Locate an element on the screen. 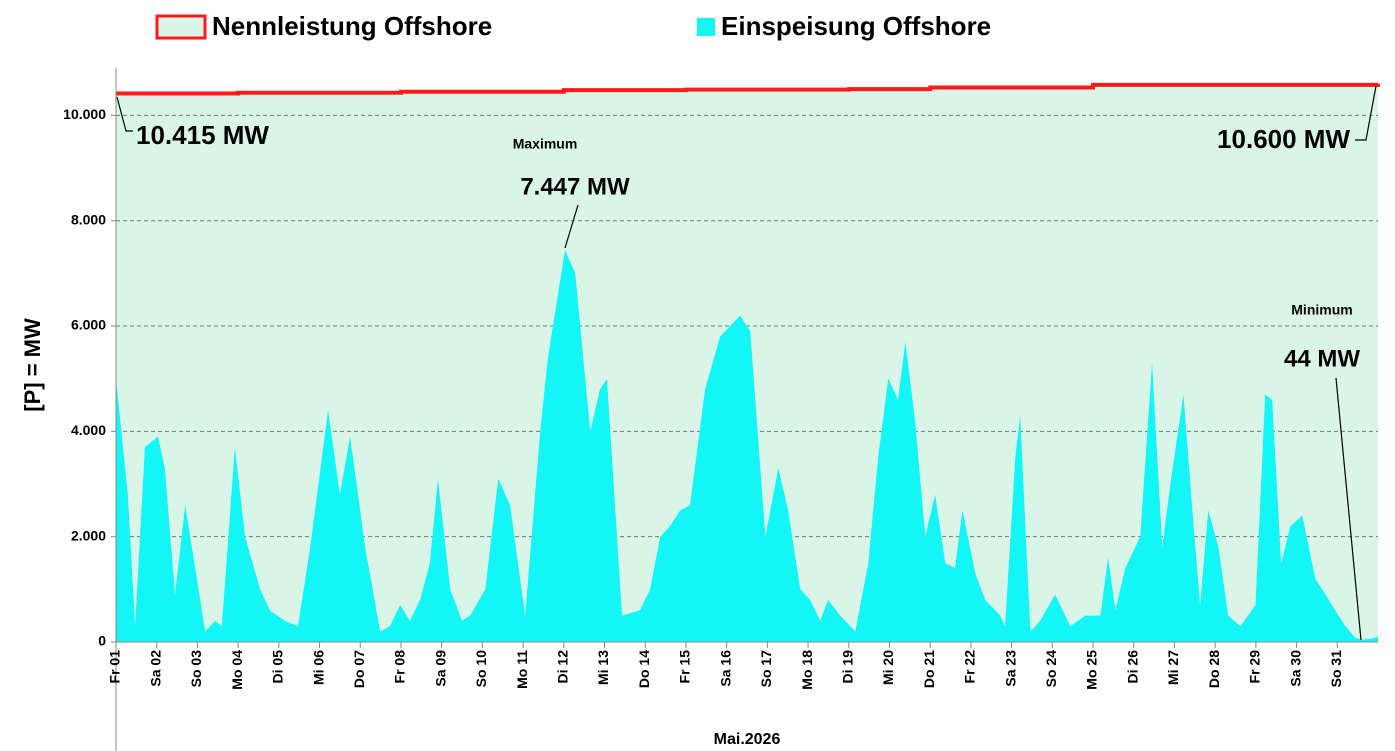 This screenshot has height=751, width=1395. x-tick-label: Sa 23 is located at coordinates (1010, 668).